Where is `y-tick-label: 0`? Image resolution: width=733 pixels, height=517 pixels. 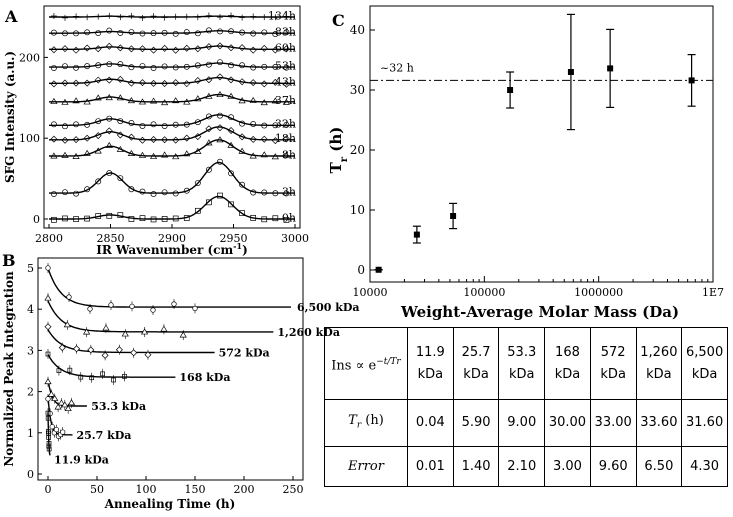
y-tick-label: 0 is located at coordinates (30, 474).